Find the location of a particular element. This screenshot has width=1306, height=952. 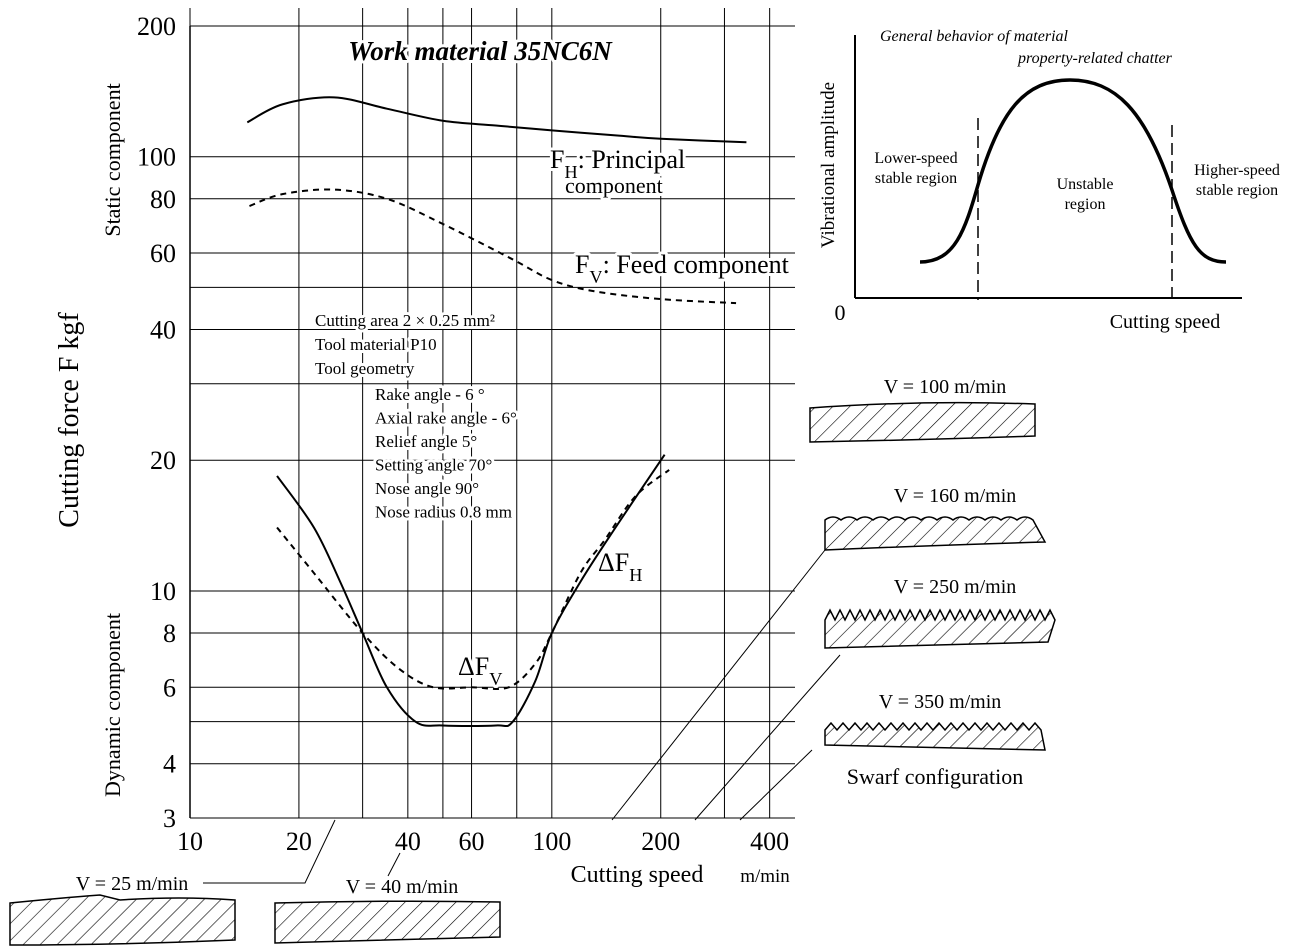

swarf-label: V = 160 m/min is located at coordinates (955, 496).